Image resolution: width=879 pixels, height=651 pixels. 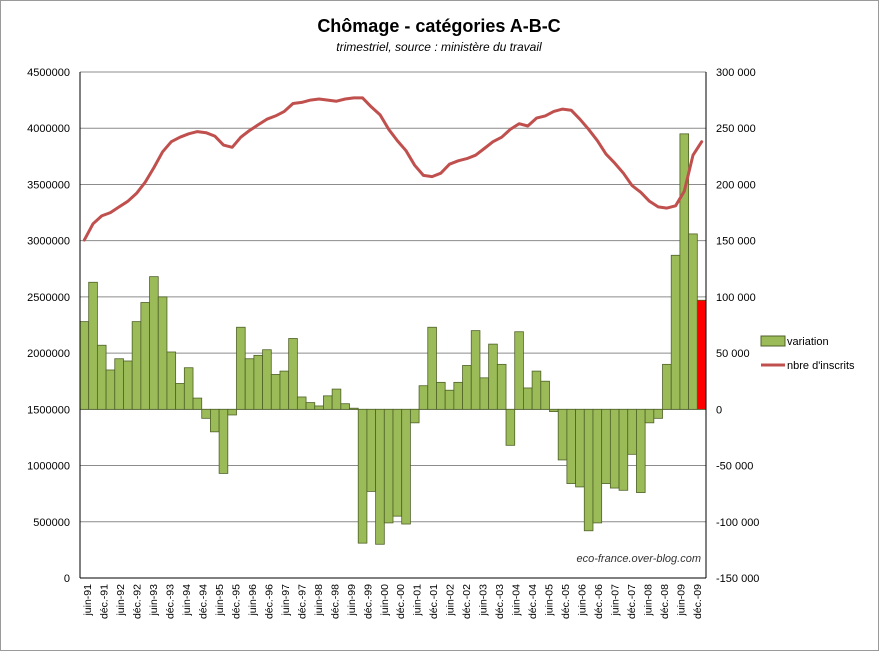 What do you see at coordinates (681, 600) in the screenshot?
I see `x-tick-label: juin-09` at bounding box center [681, 600].